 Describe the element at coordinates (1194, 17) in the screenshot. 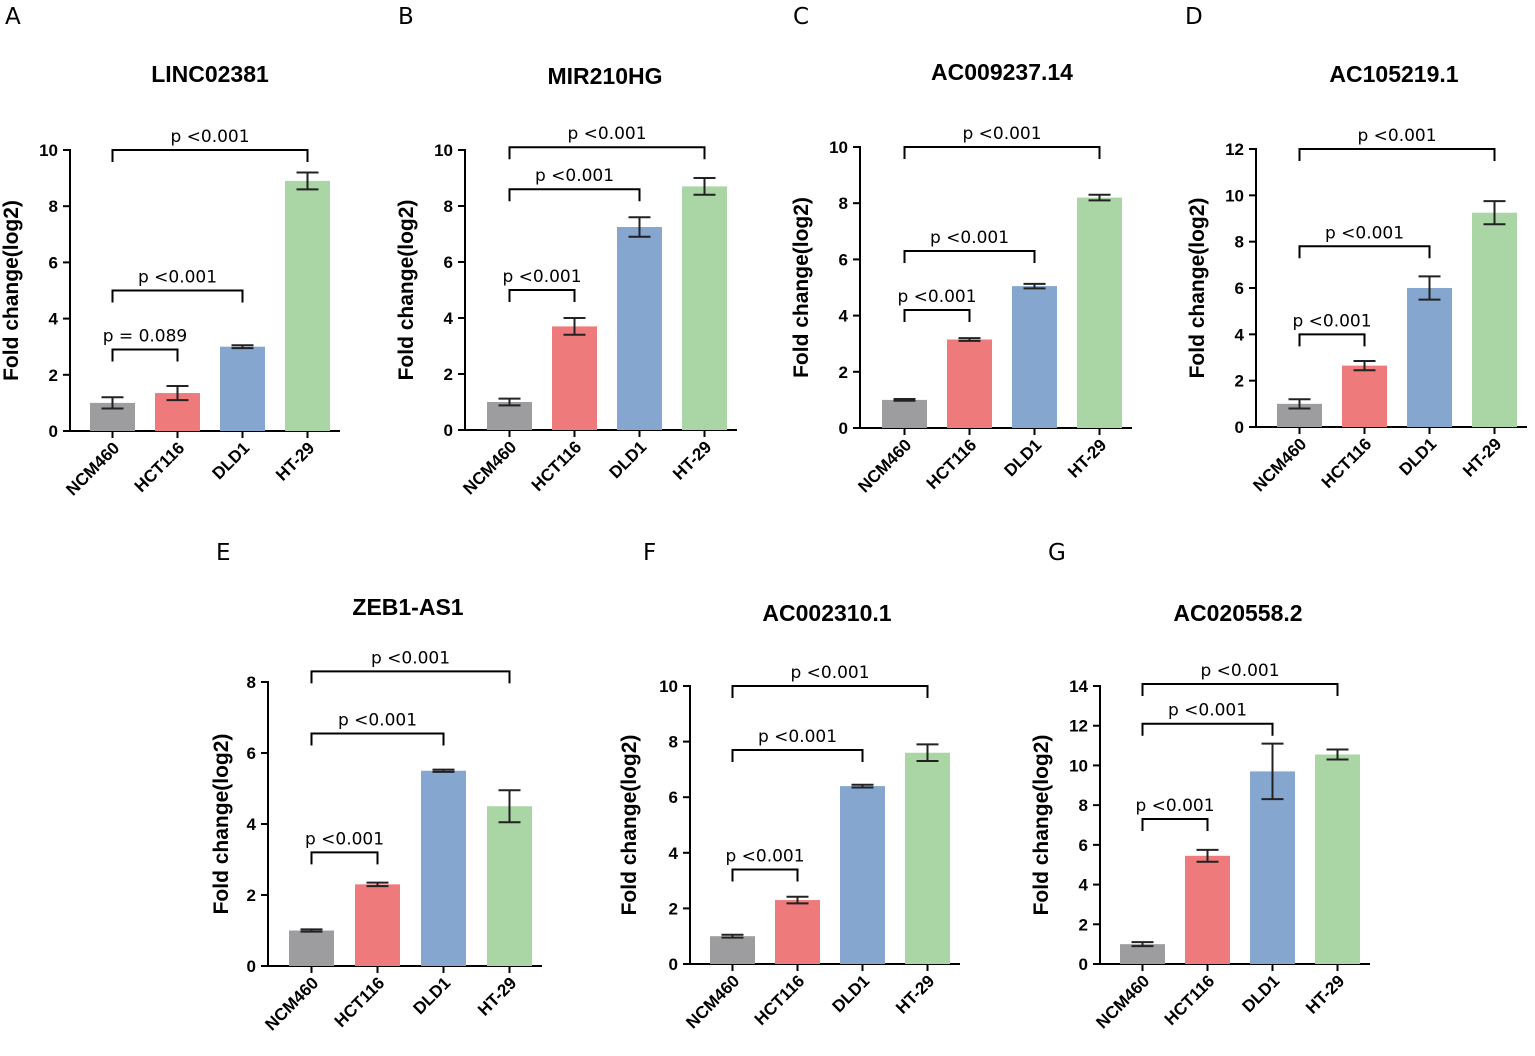

I see `panel-letter: D` at that location.